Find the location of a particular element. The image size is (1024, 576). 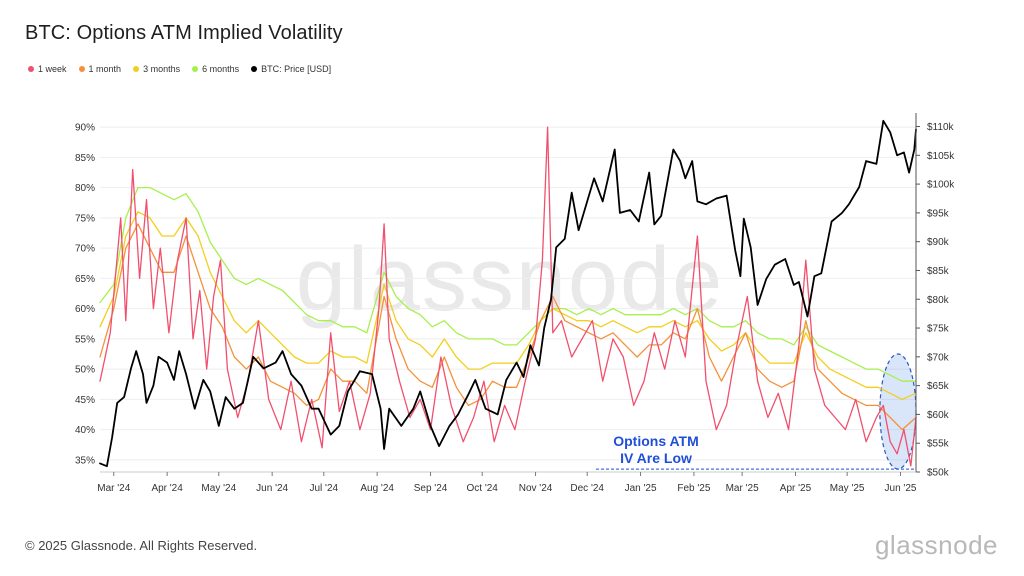

y-left-tick-label: 75% is located at coordinates (85, 218).